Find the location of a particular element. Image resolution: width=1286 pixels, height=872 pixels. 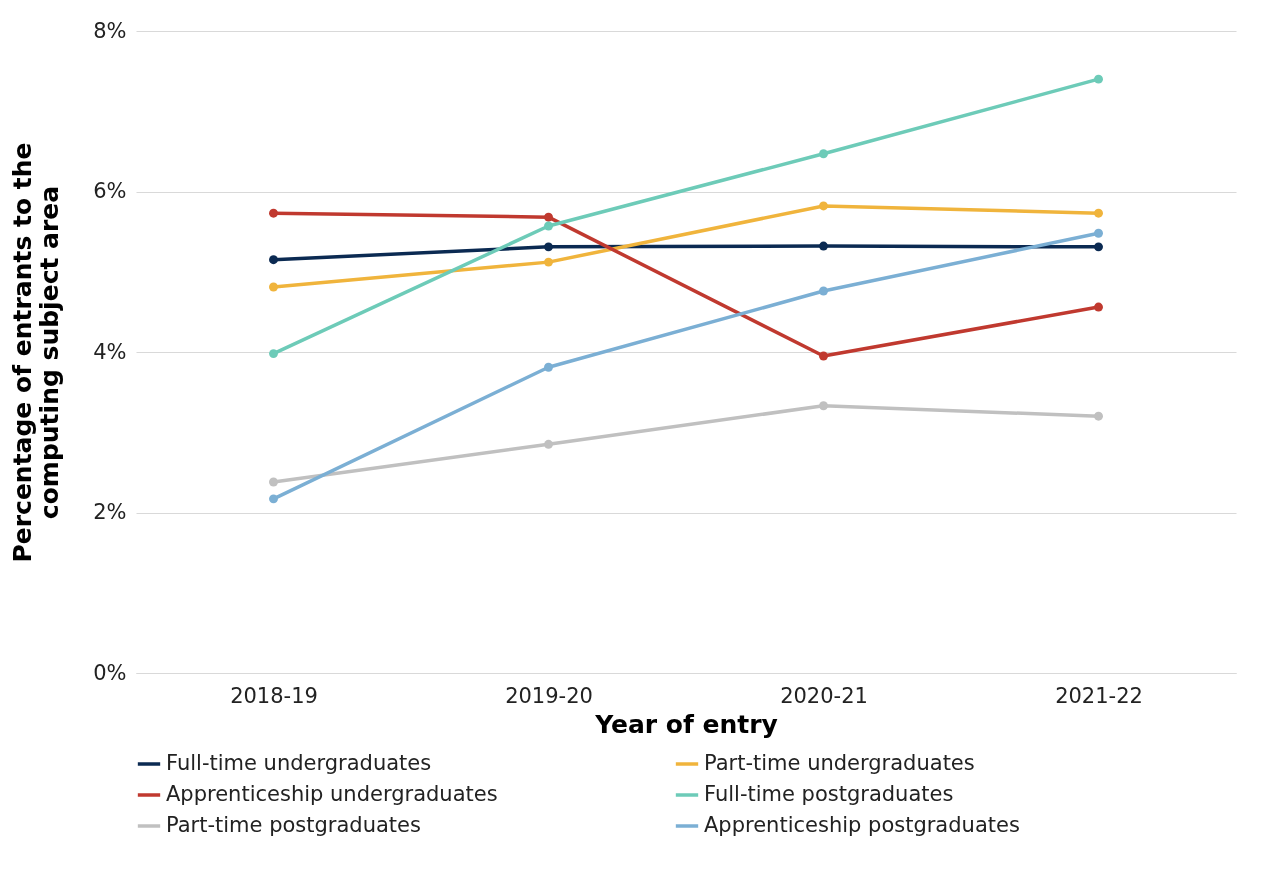

legend-label: Full-time postgraduates is located at coordinates (829, 794).